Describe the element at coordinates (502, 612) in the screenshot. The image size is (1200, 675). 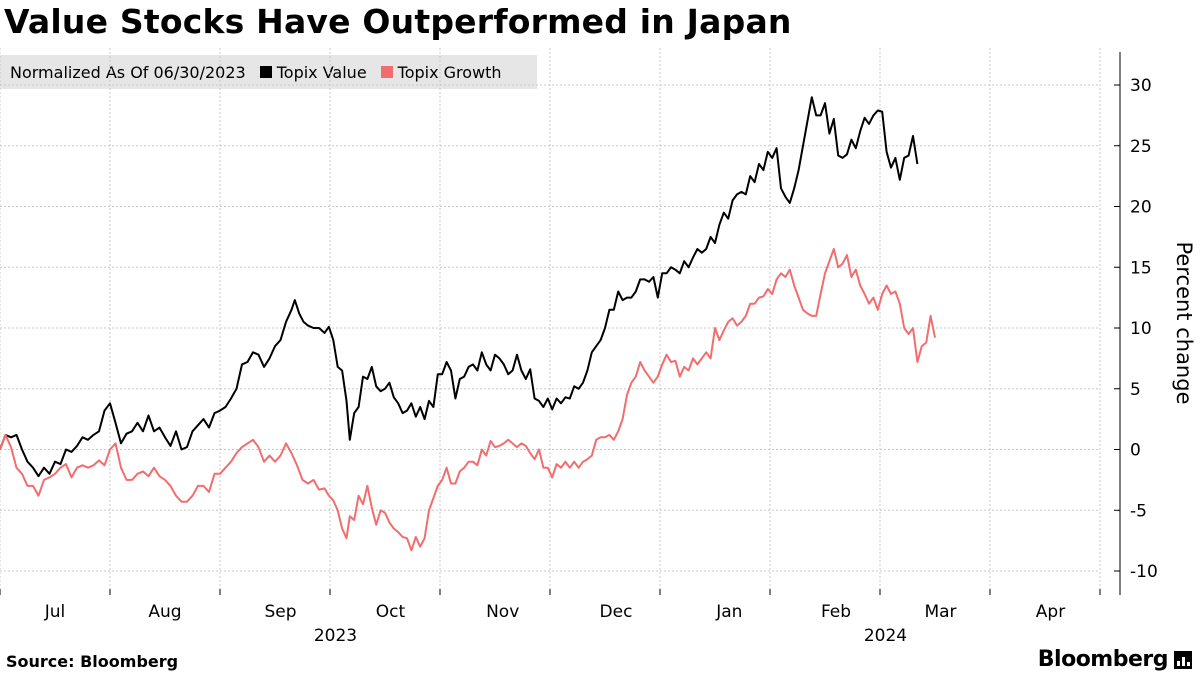
I see `x-tick-label: Nov` at that location.